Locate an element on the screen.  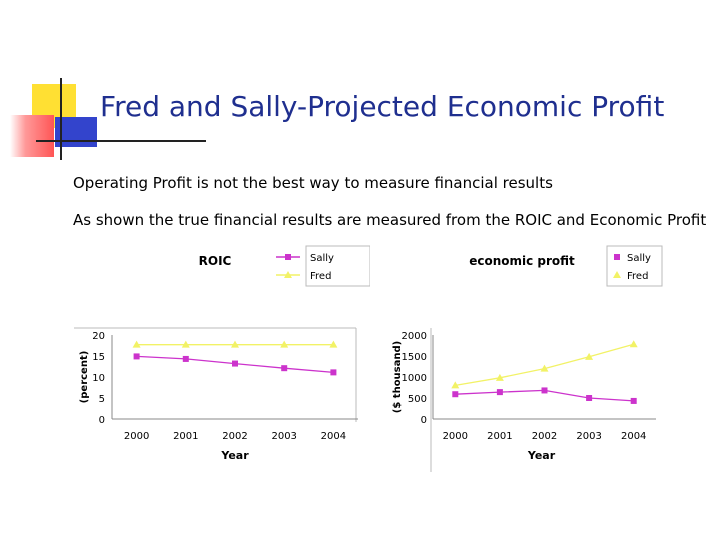
decor-red-square is located at coordinates (32, 136).